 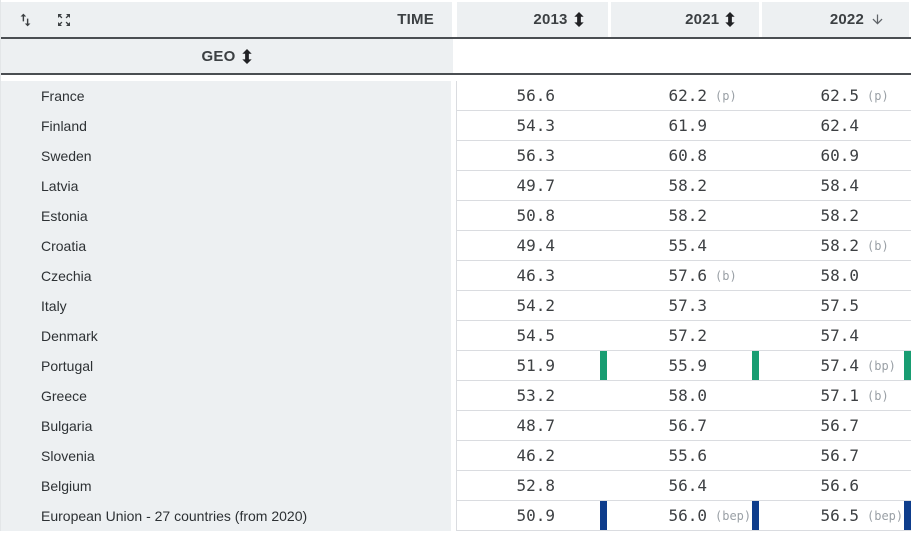 I want to click on geo-row-header: France, so click(x=226, y=96).